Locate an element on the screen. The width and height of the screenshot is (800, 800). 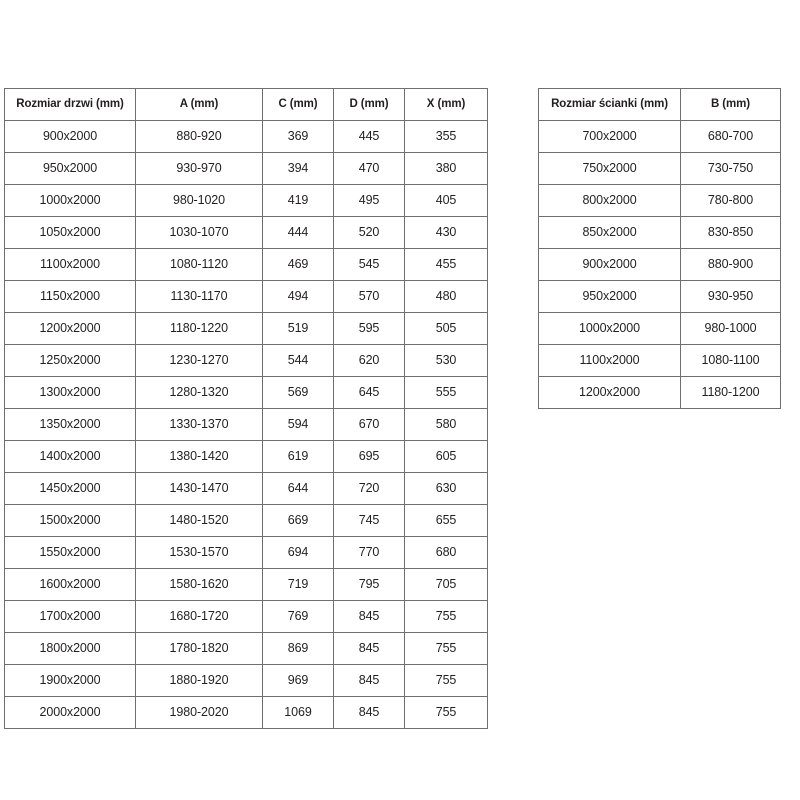
cell-d: 595 is located at coordinates (369, 328).